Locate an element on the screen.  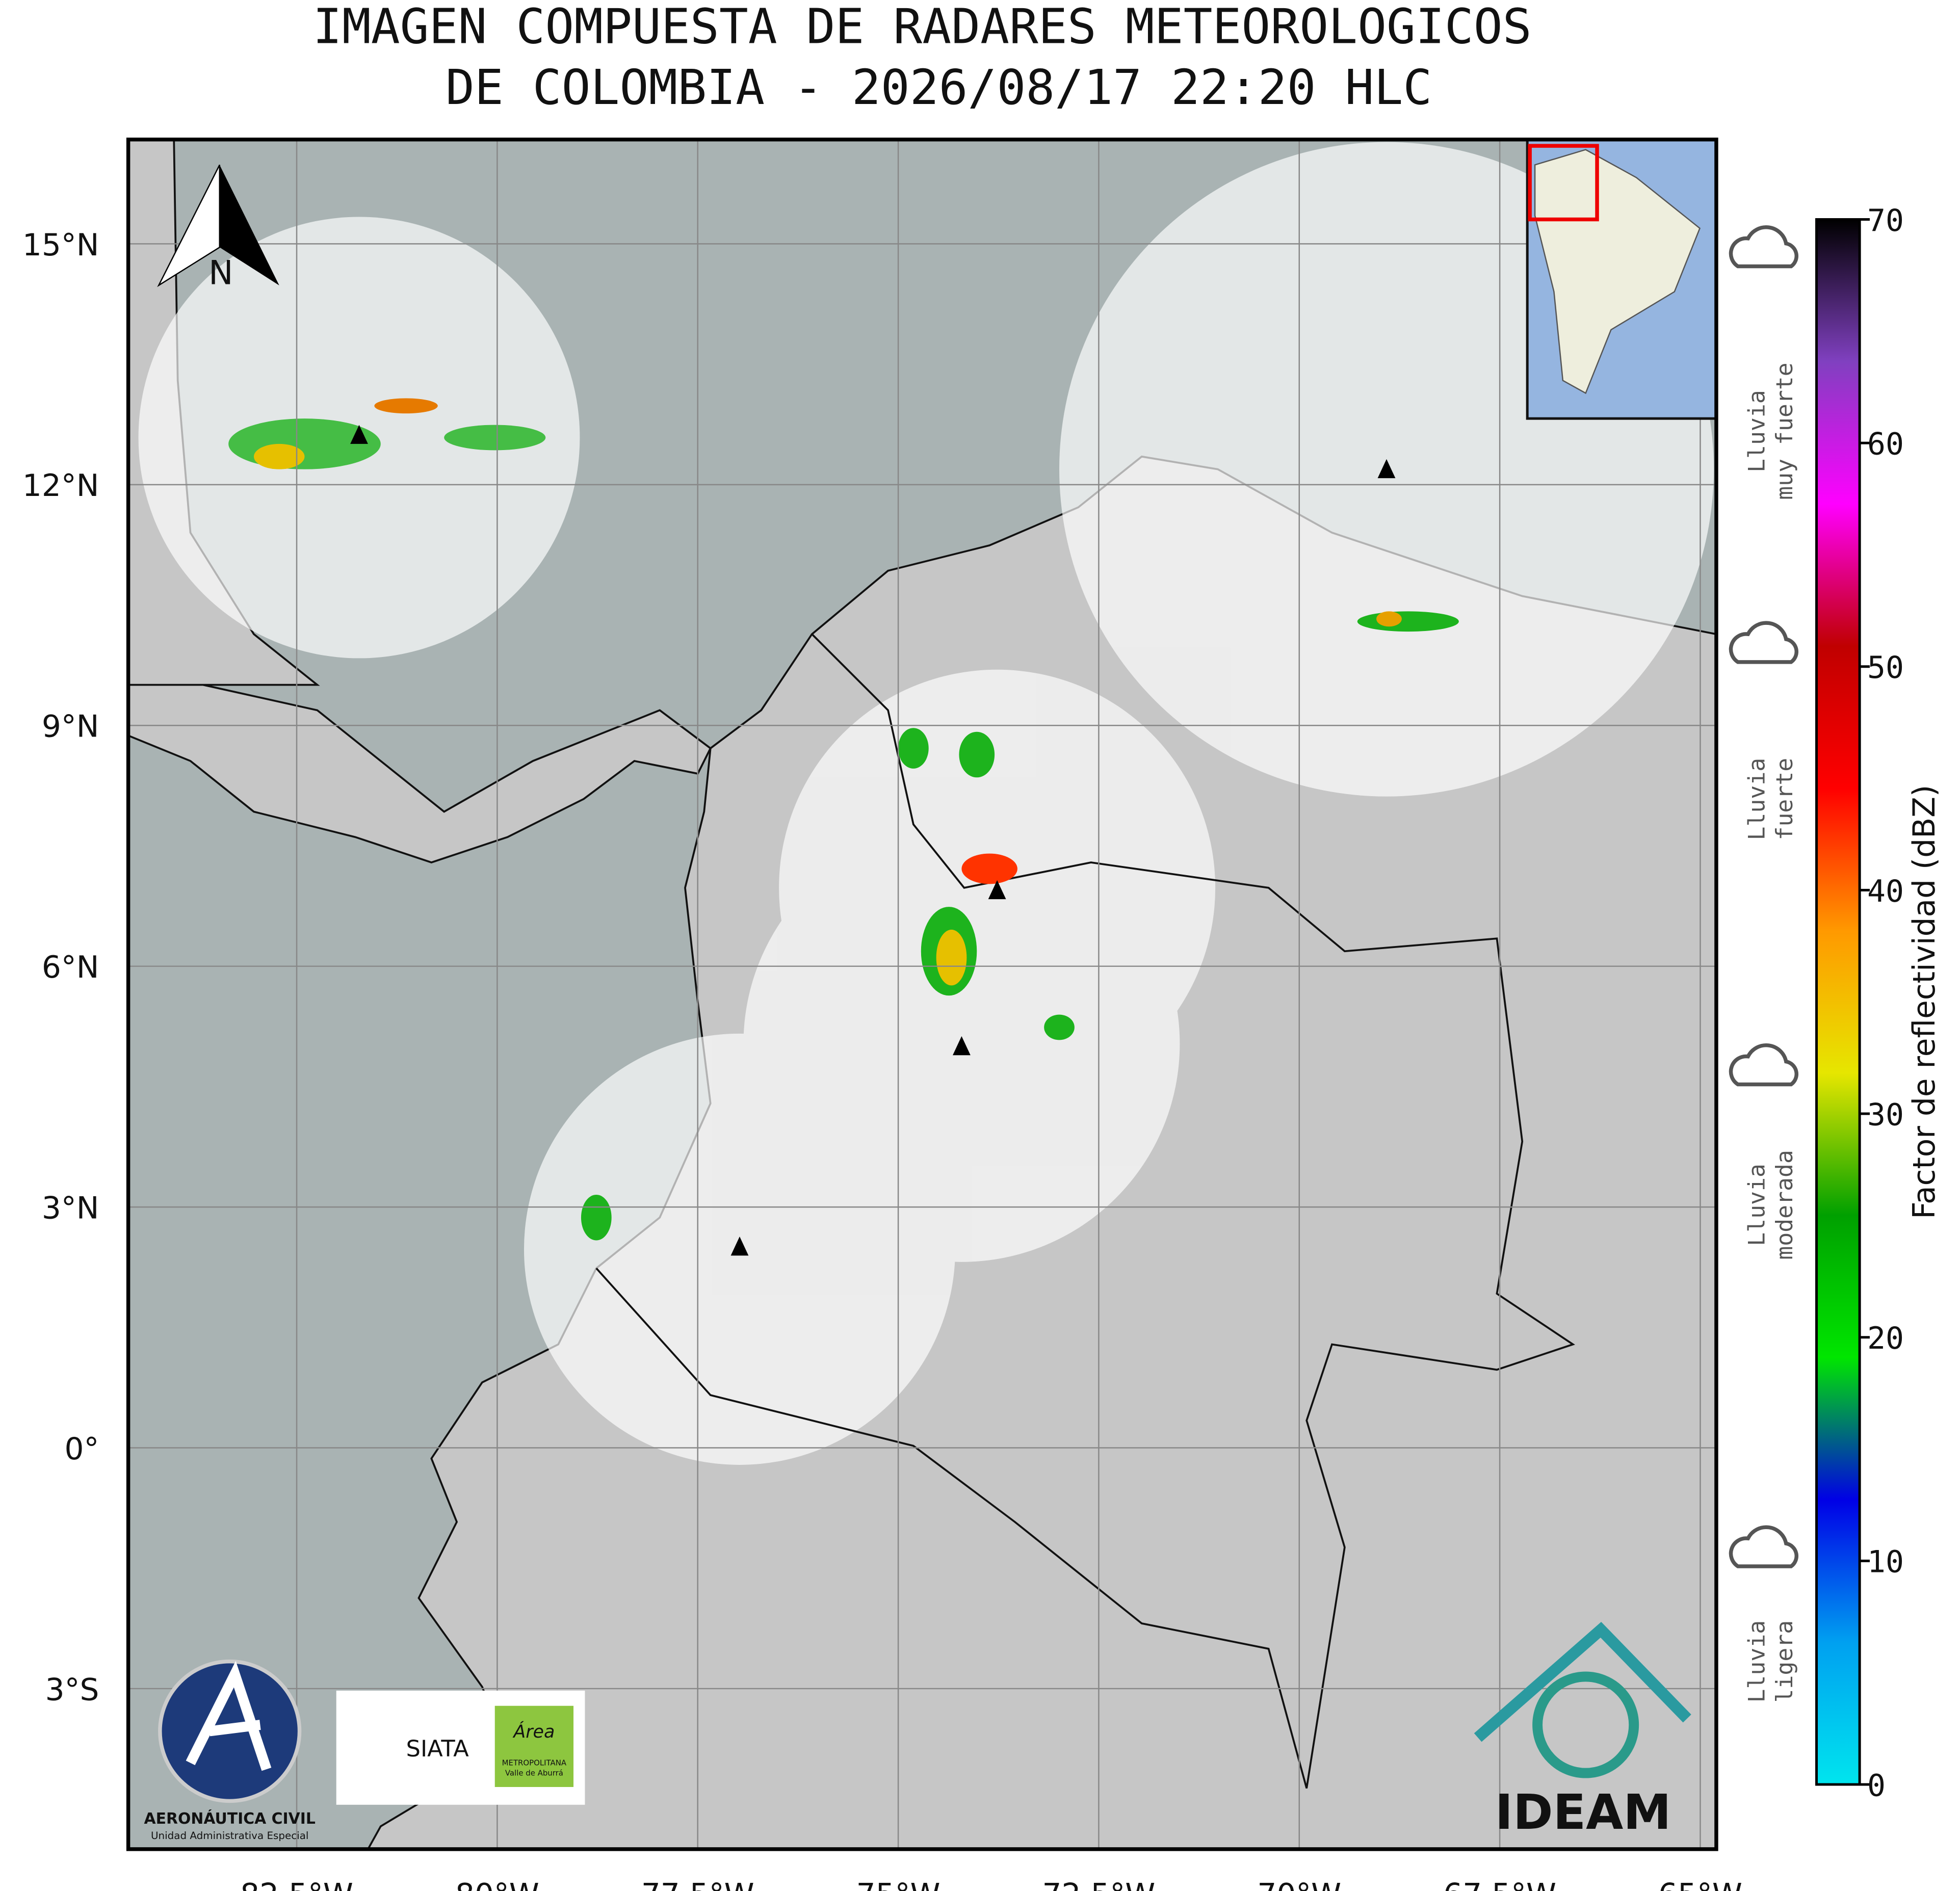
colorbar-tick-label: 50 is located at coordinates (1885, 668).